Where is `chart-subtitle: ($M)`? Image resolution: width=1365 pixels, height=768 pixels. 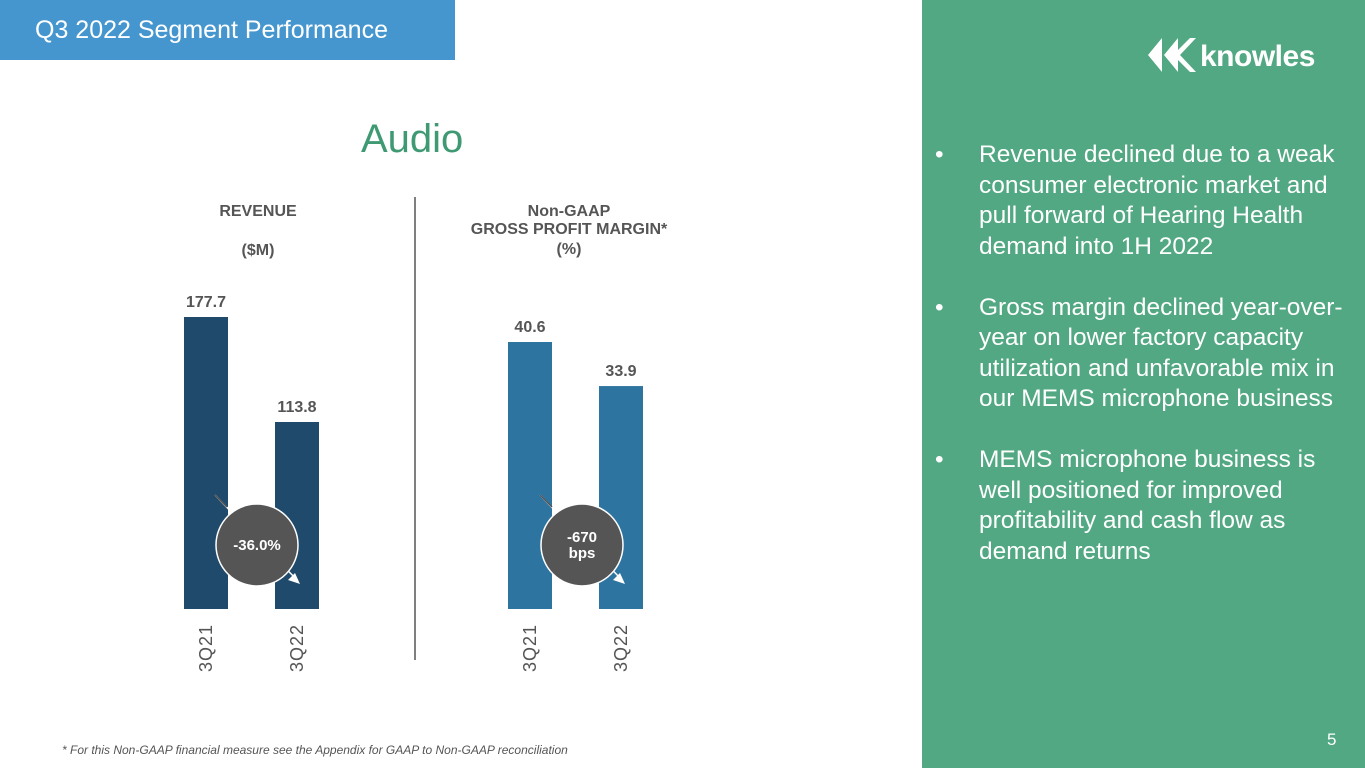 chart-subtitle: ($M) is located at coordinates (258, 250).